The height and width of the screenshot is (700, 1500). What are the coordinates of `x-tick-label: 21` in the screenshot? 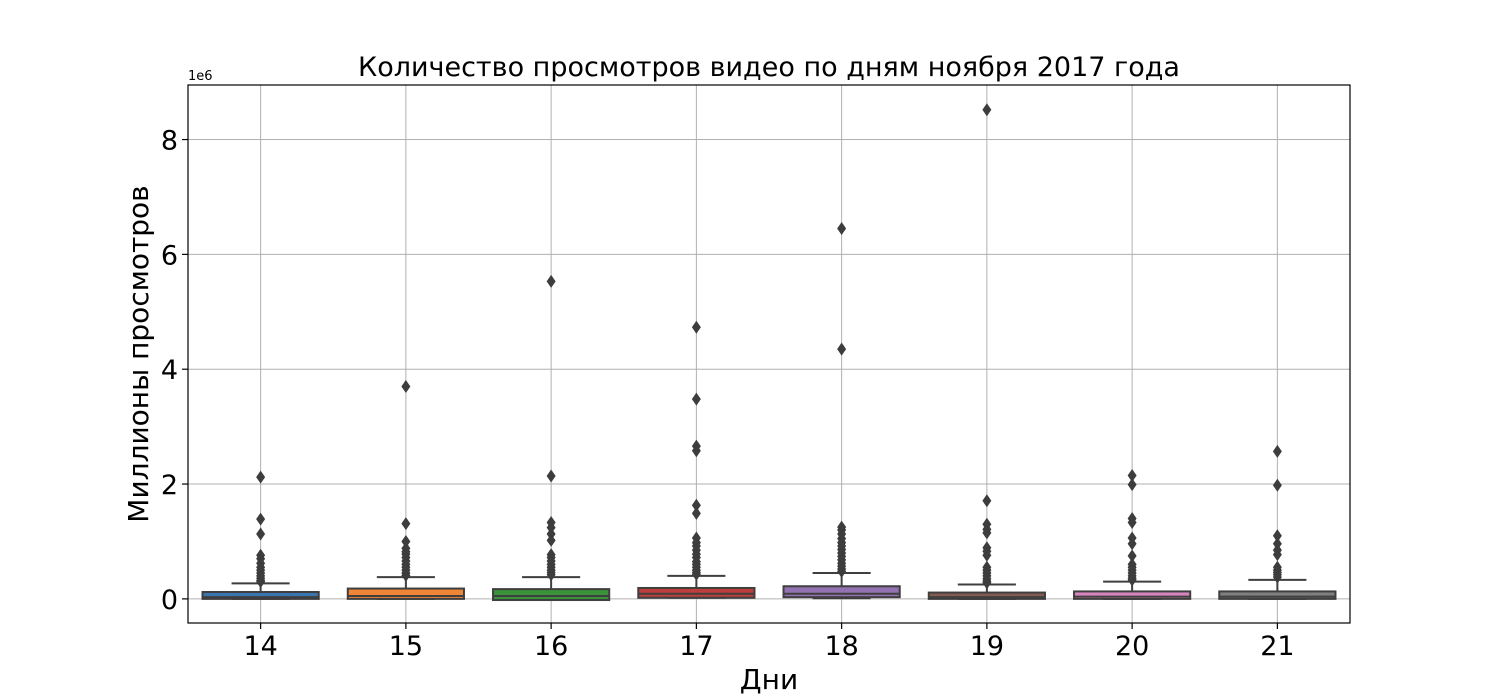 It's located at (1277, 646).